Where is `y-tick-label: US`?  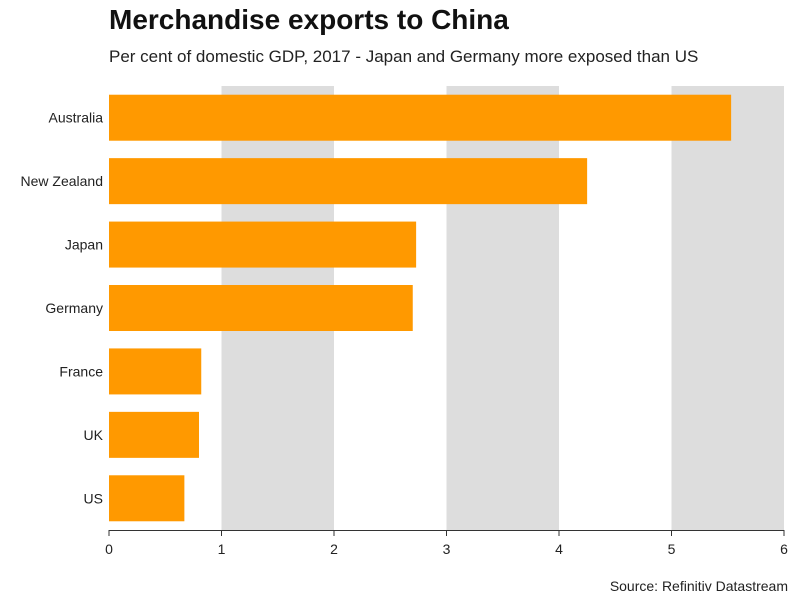
y-tick-label: US is located at coordinates (93, 498).